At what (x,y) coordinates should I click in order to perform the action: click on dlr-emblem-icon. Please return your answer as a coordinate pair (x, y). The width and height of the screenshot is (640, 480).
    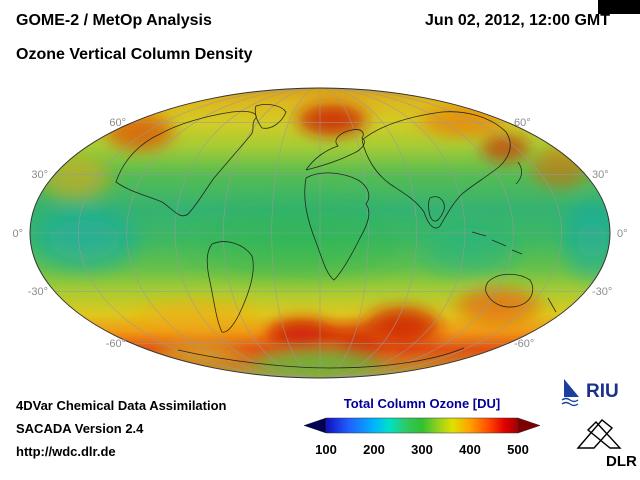
    Looking at the image, I should click on (599, 434).